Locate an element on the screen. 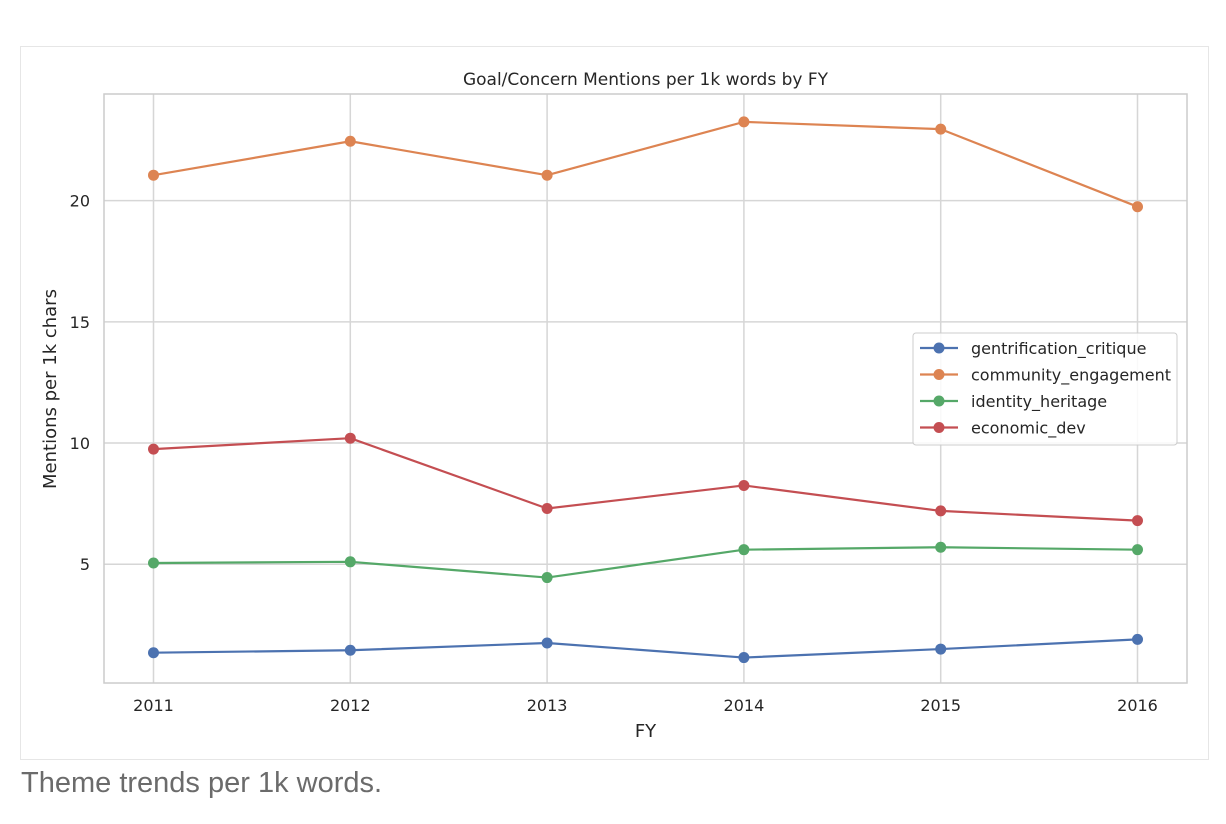 This screenshot has height=824, width=1226. legend-entry: economic_dev is located at coordinates (1003, 429).